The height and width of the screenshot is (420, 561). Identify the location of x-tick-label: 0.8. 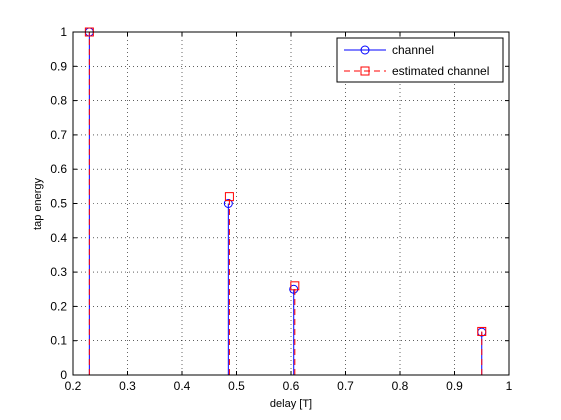
(400, 386).